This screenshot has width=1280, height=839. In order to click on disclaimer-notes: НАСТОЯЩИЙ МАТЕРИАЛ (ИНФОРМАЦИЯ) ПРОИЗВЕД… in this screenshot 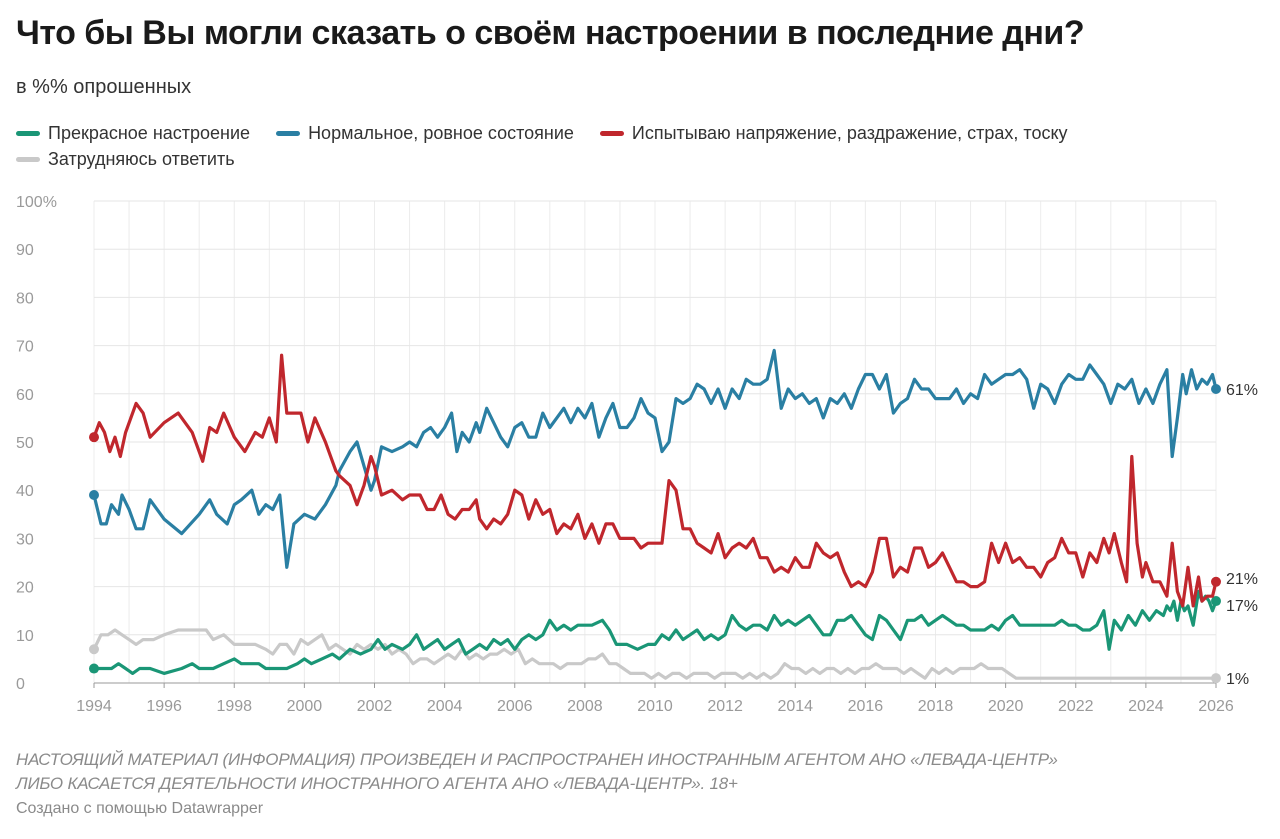, I will do `click(537, 772)`.